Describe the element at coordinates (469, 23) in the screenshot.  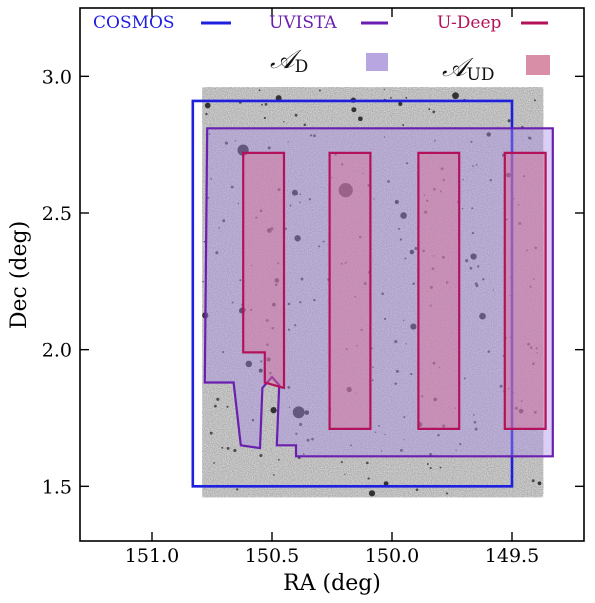
I see `legend-label-udeep: U-Deep` at that location.